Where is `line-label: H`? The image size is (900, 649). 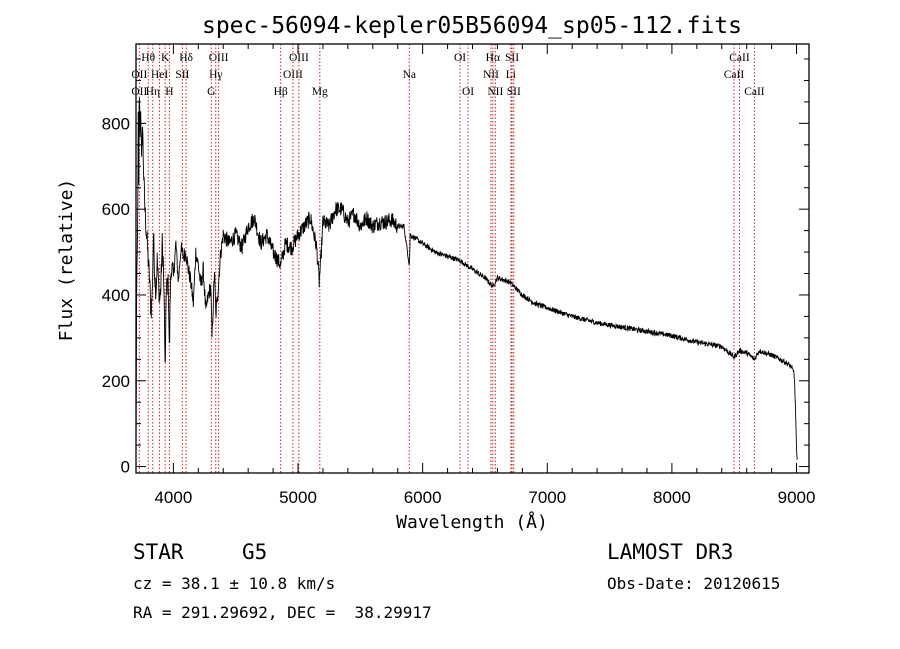 line-label: H is located at coordinates (169, 92).